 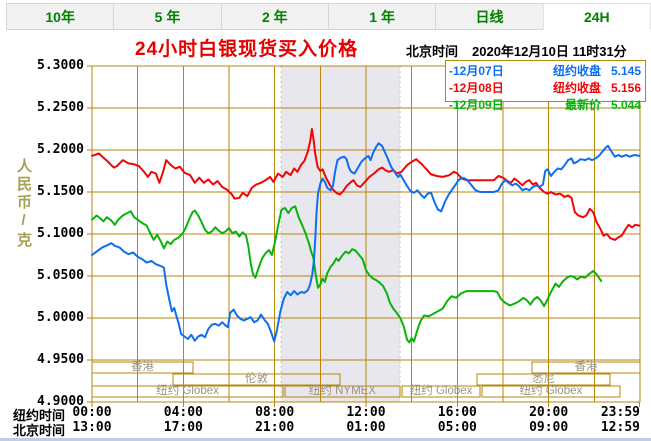 What do you see at coordinates (620, 427) in the screenshot?
I see `x-tick-label: 12:59` at bounding box center [620, 427].